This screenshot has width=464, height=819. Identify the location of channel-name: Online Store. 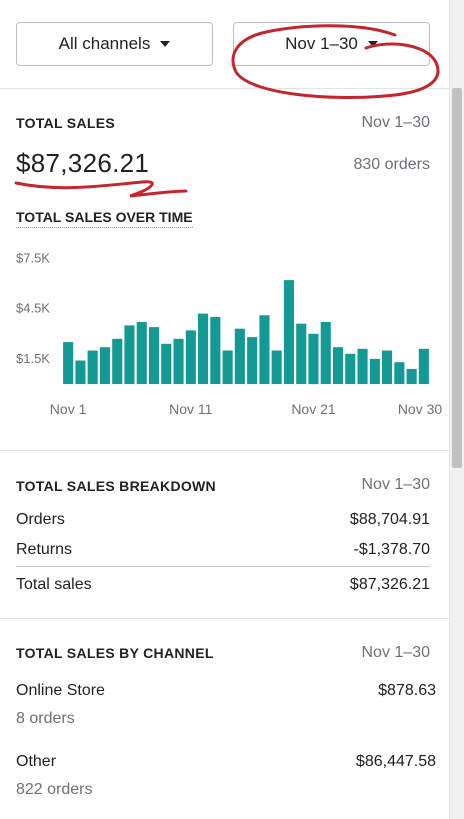
(60, 690).